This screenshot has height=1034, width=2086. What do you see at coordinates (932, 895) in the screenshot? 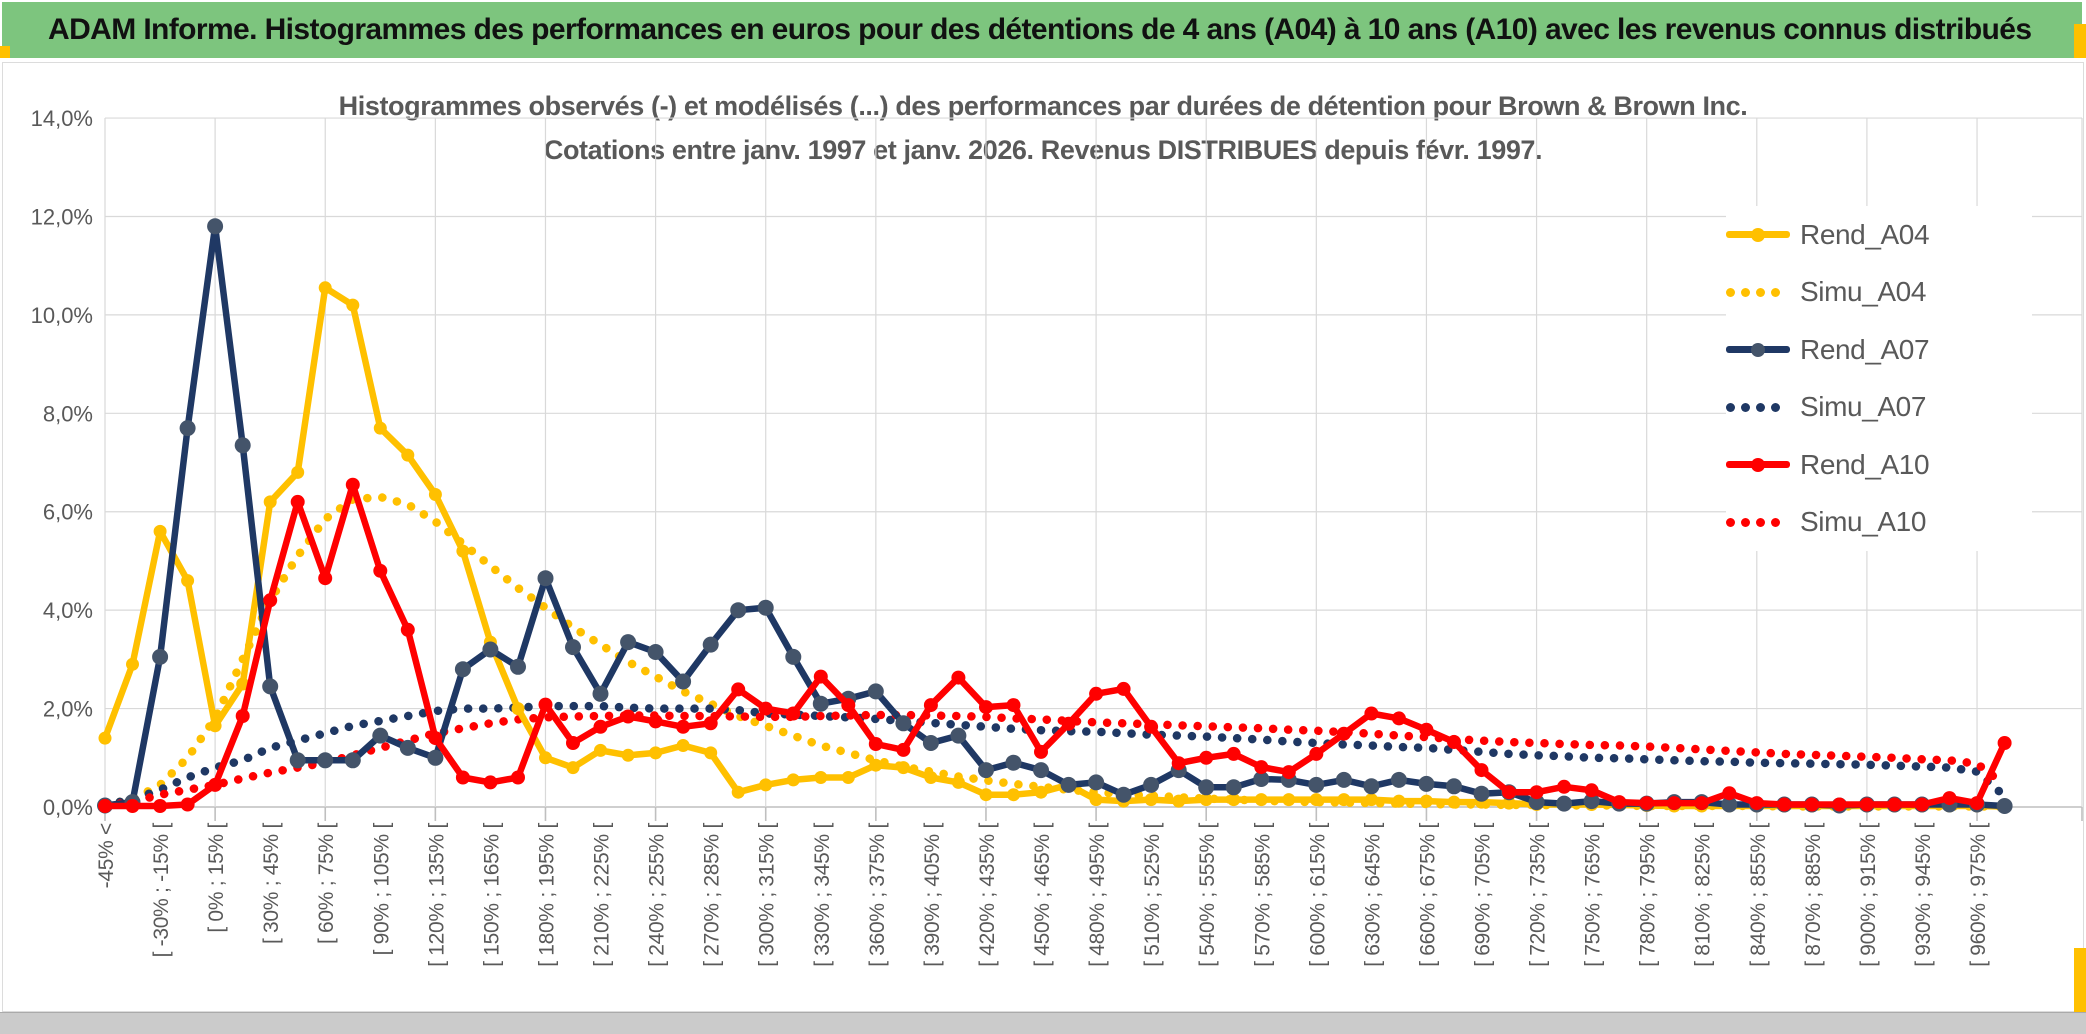
I see `x-axis-label: [ 390% ; 405% [` at bounding box center [932, 895].